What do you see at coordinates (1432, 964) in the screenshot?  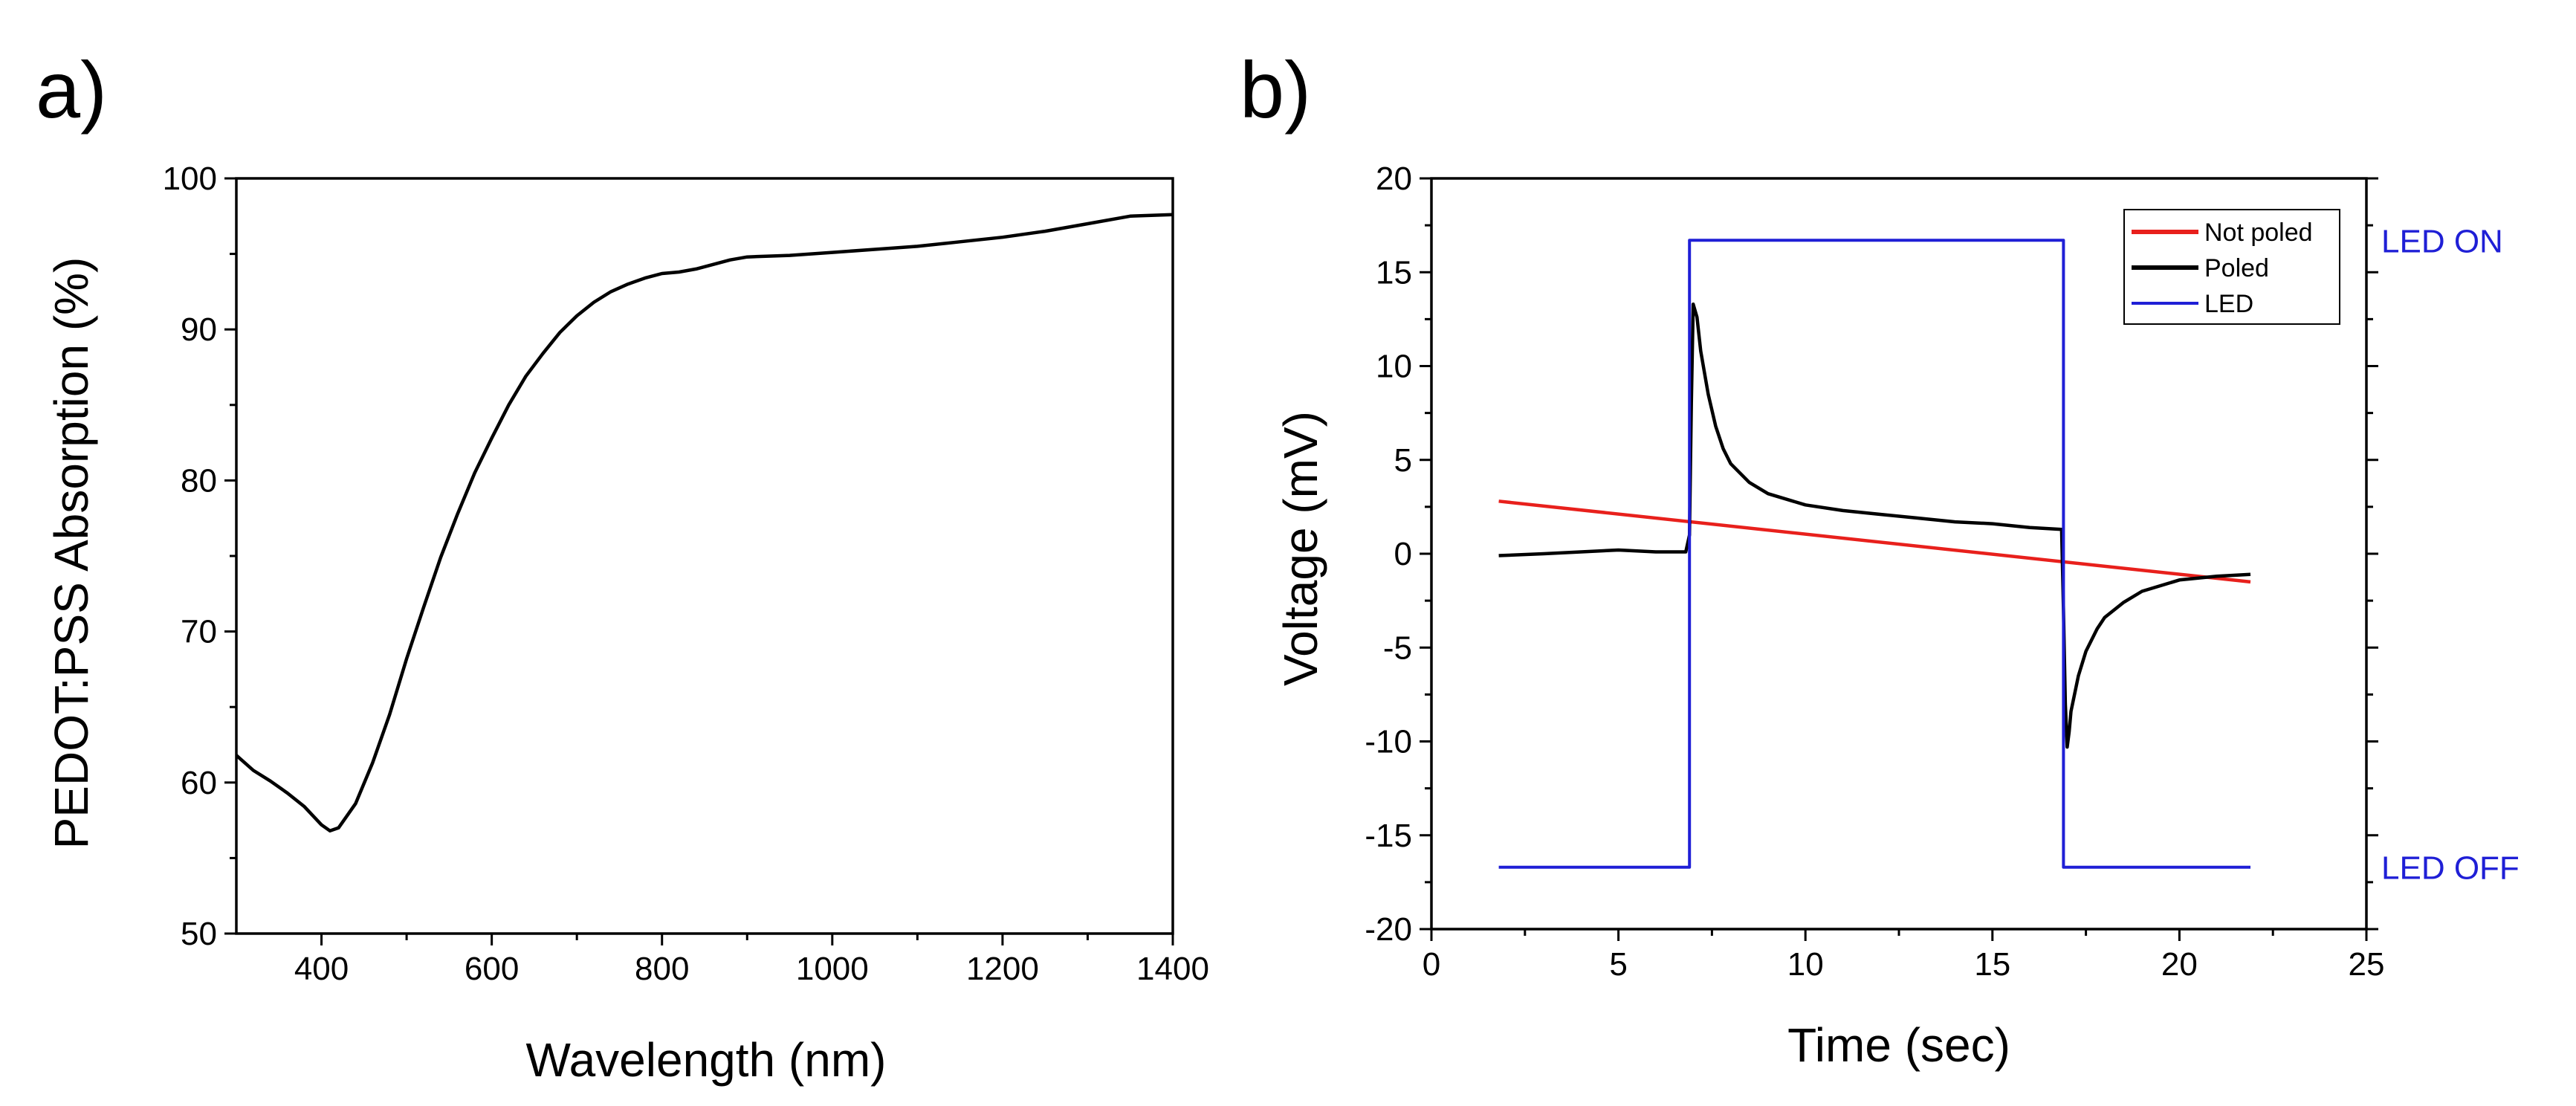 I see `x-tick-label: 0` at bounding box center [1432, 964].